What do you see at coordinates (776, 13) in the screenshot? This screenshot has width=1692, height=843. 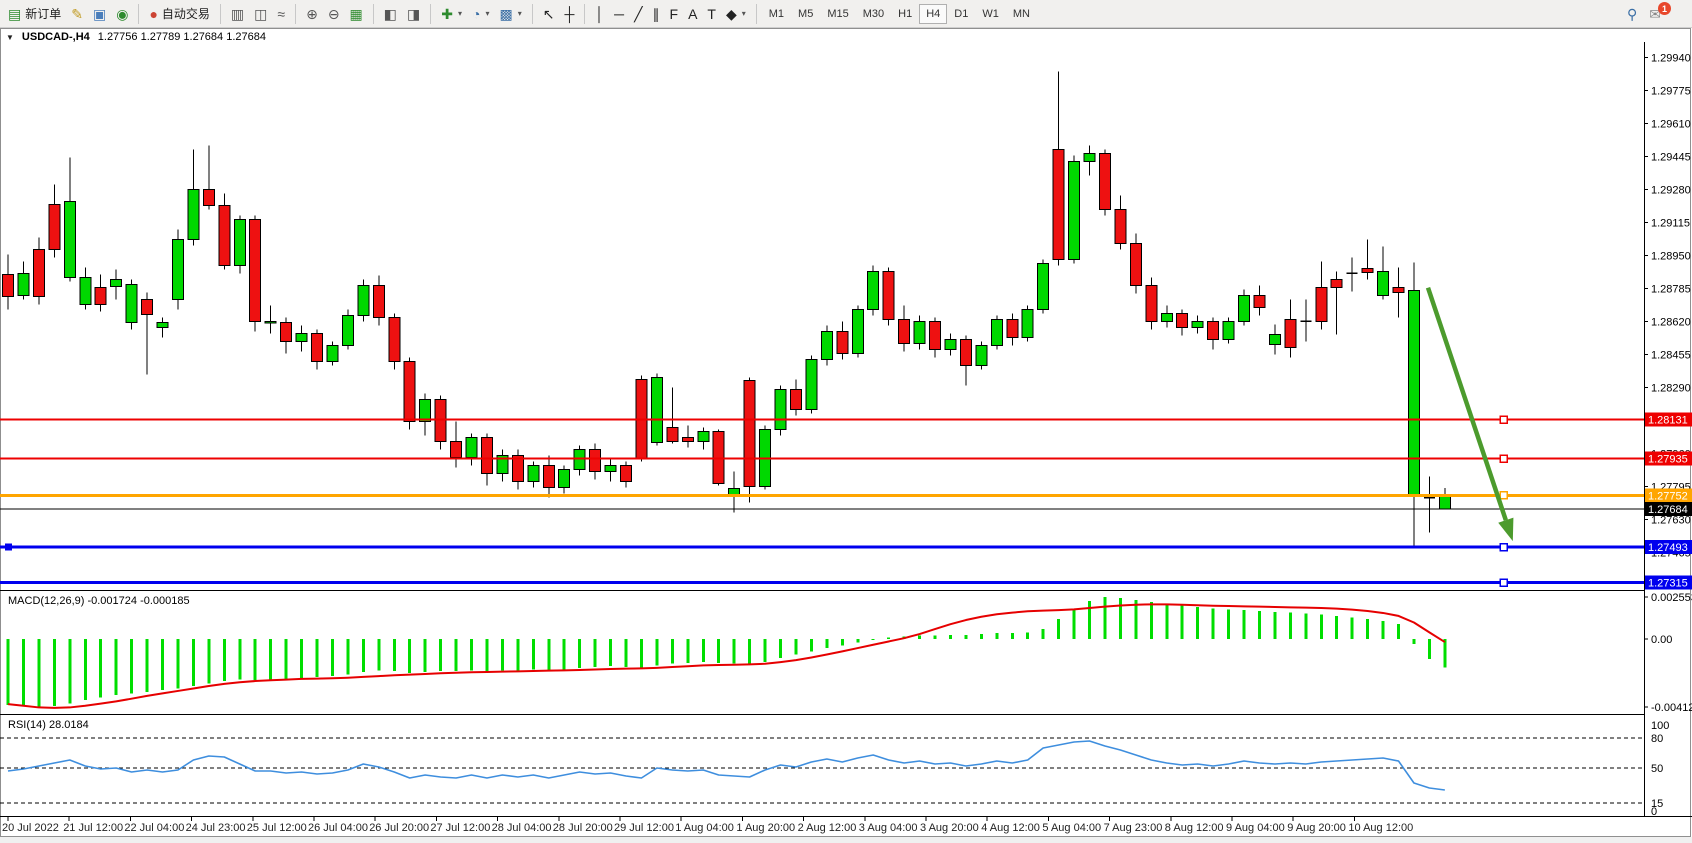 I see `timeframe-m1: M1` at bounding box center [776, 13].